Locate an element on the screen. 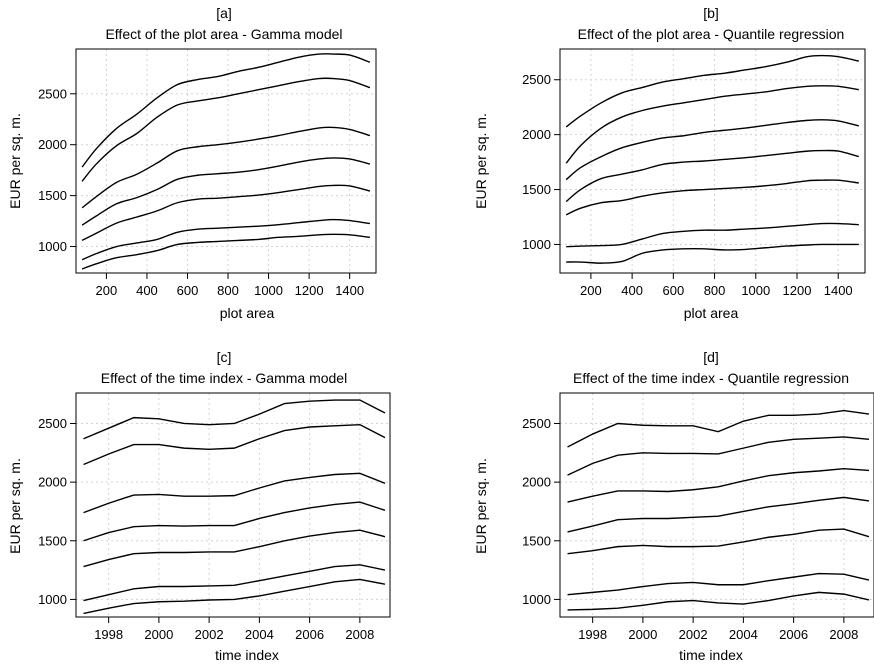  panel-b-ticks: 200 400 600 800 1000 1200 1400 1000 1500 2000 2500 is located at coordinates (687, 185).